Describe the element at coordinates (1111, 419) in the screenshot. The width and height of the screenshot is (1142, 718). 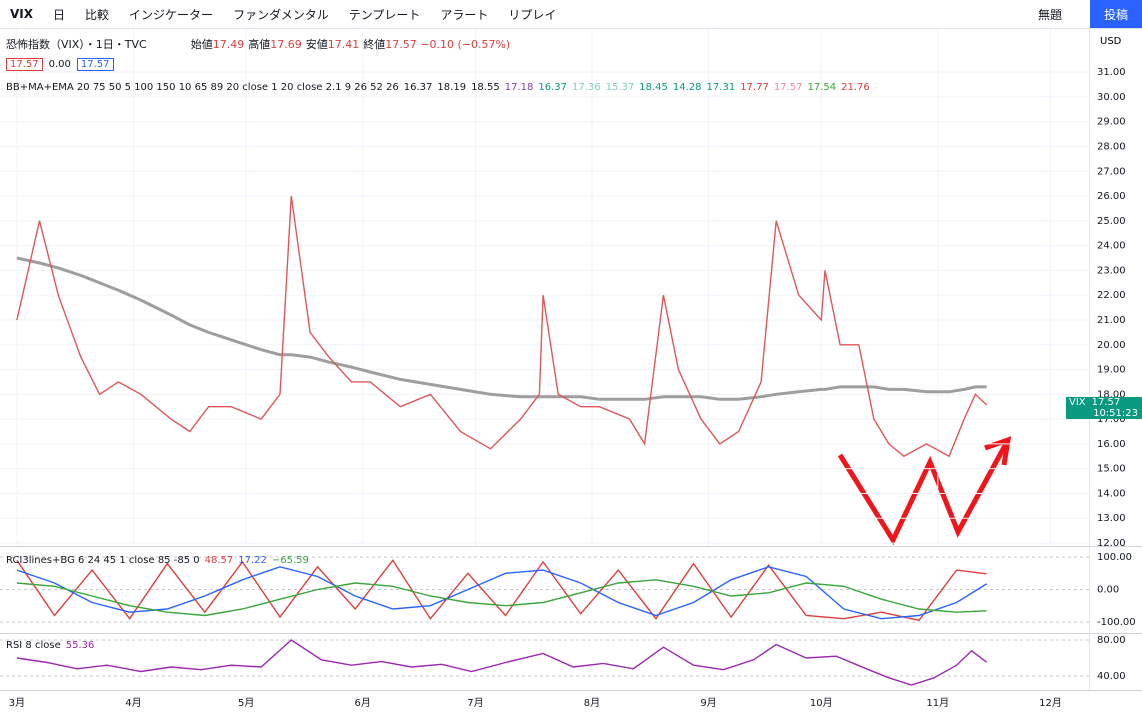
I see `y-tick-label: 17.00` at that location.